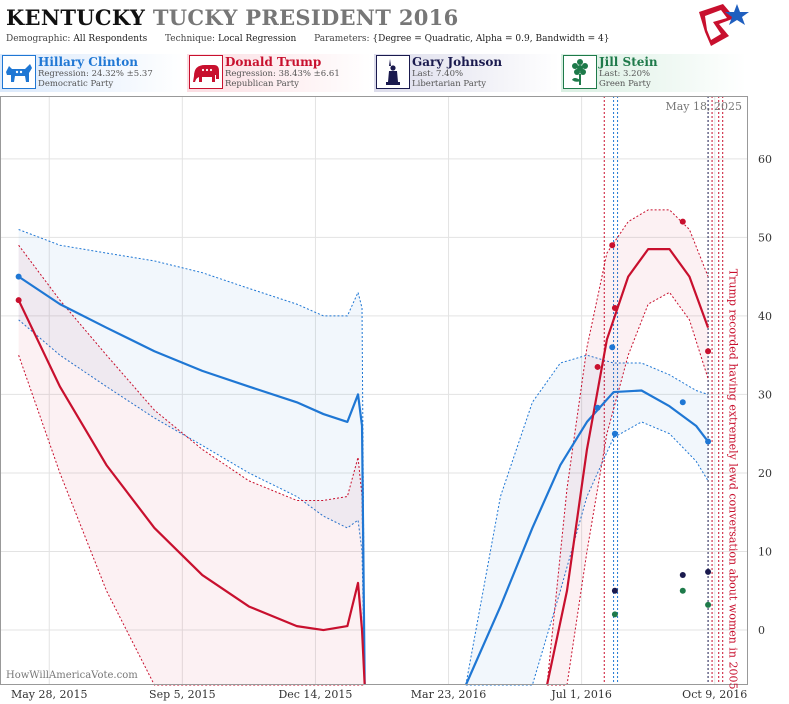 The image size is (789, 704). I want to click on candidate-party: Green Party, so click(625, 84).